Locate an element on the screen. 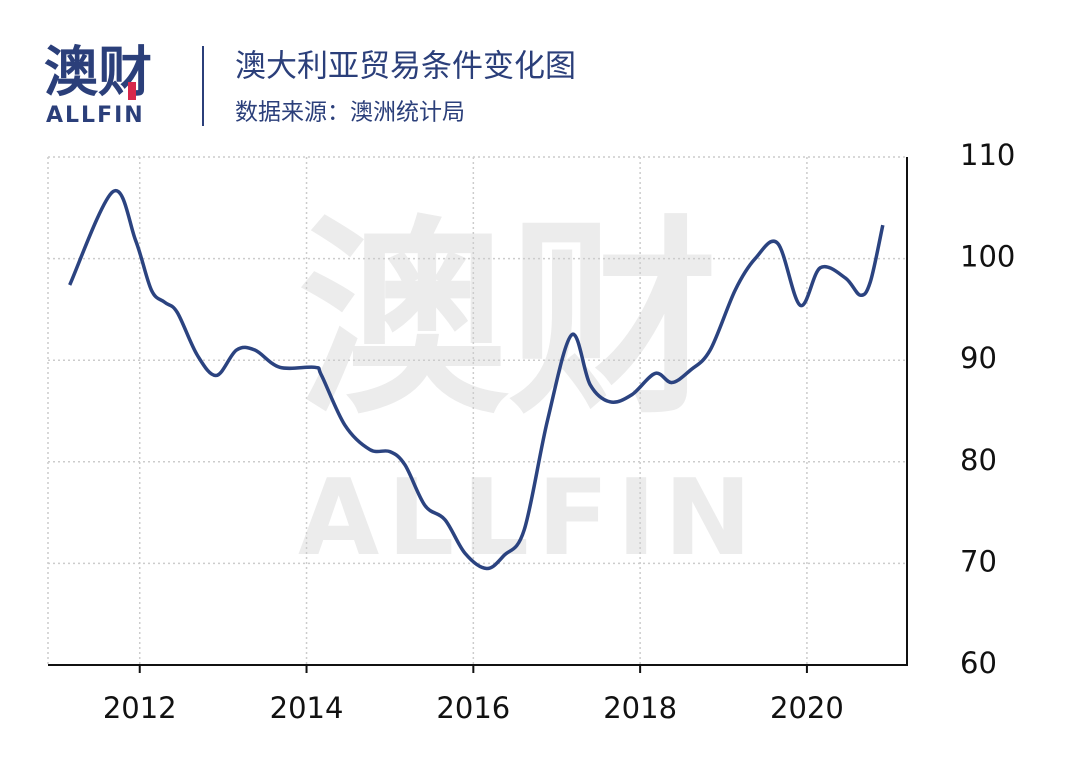 This screenshot has width=1080, height=766. x-tick-label: 2020 is located at coordinates (807, 708).